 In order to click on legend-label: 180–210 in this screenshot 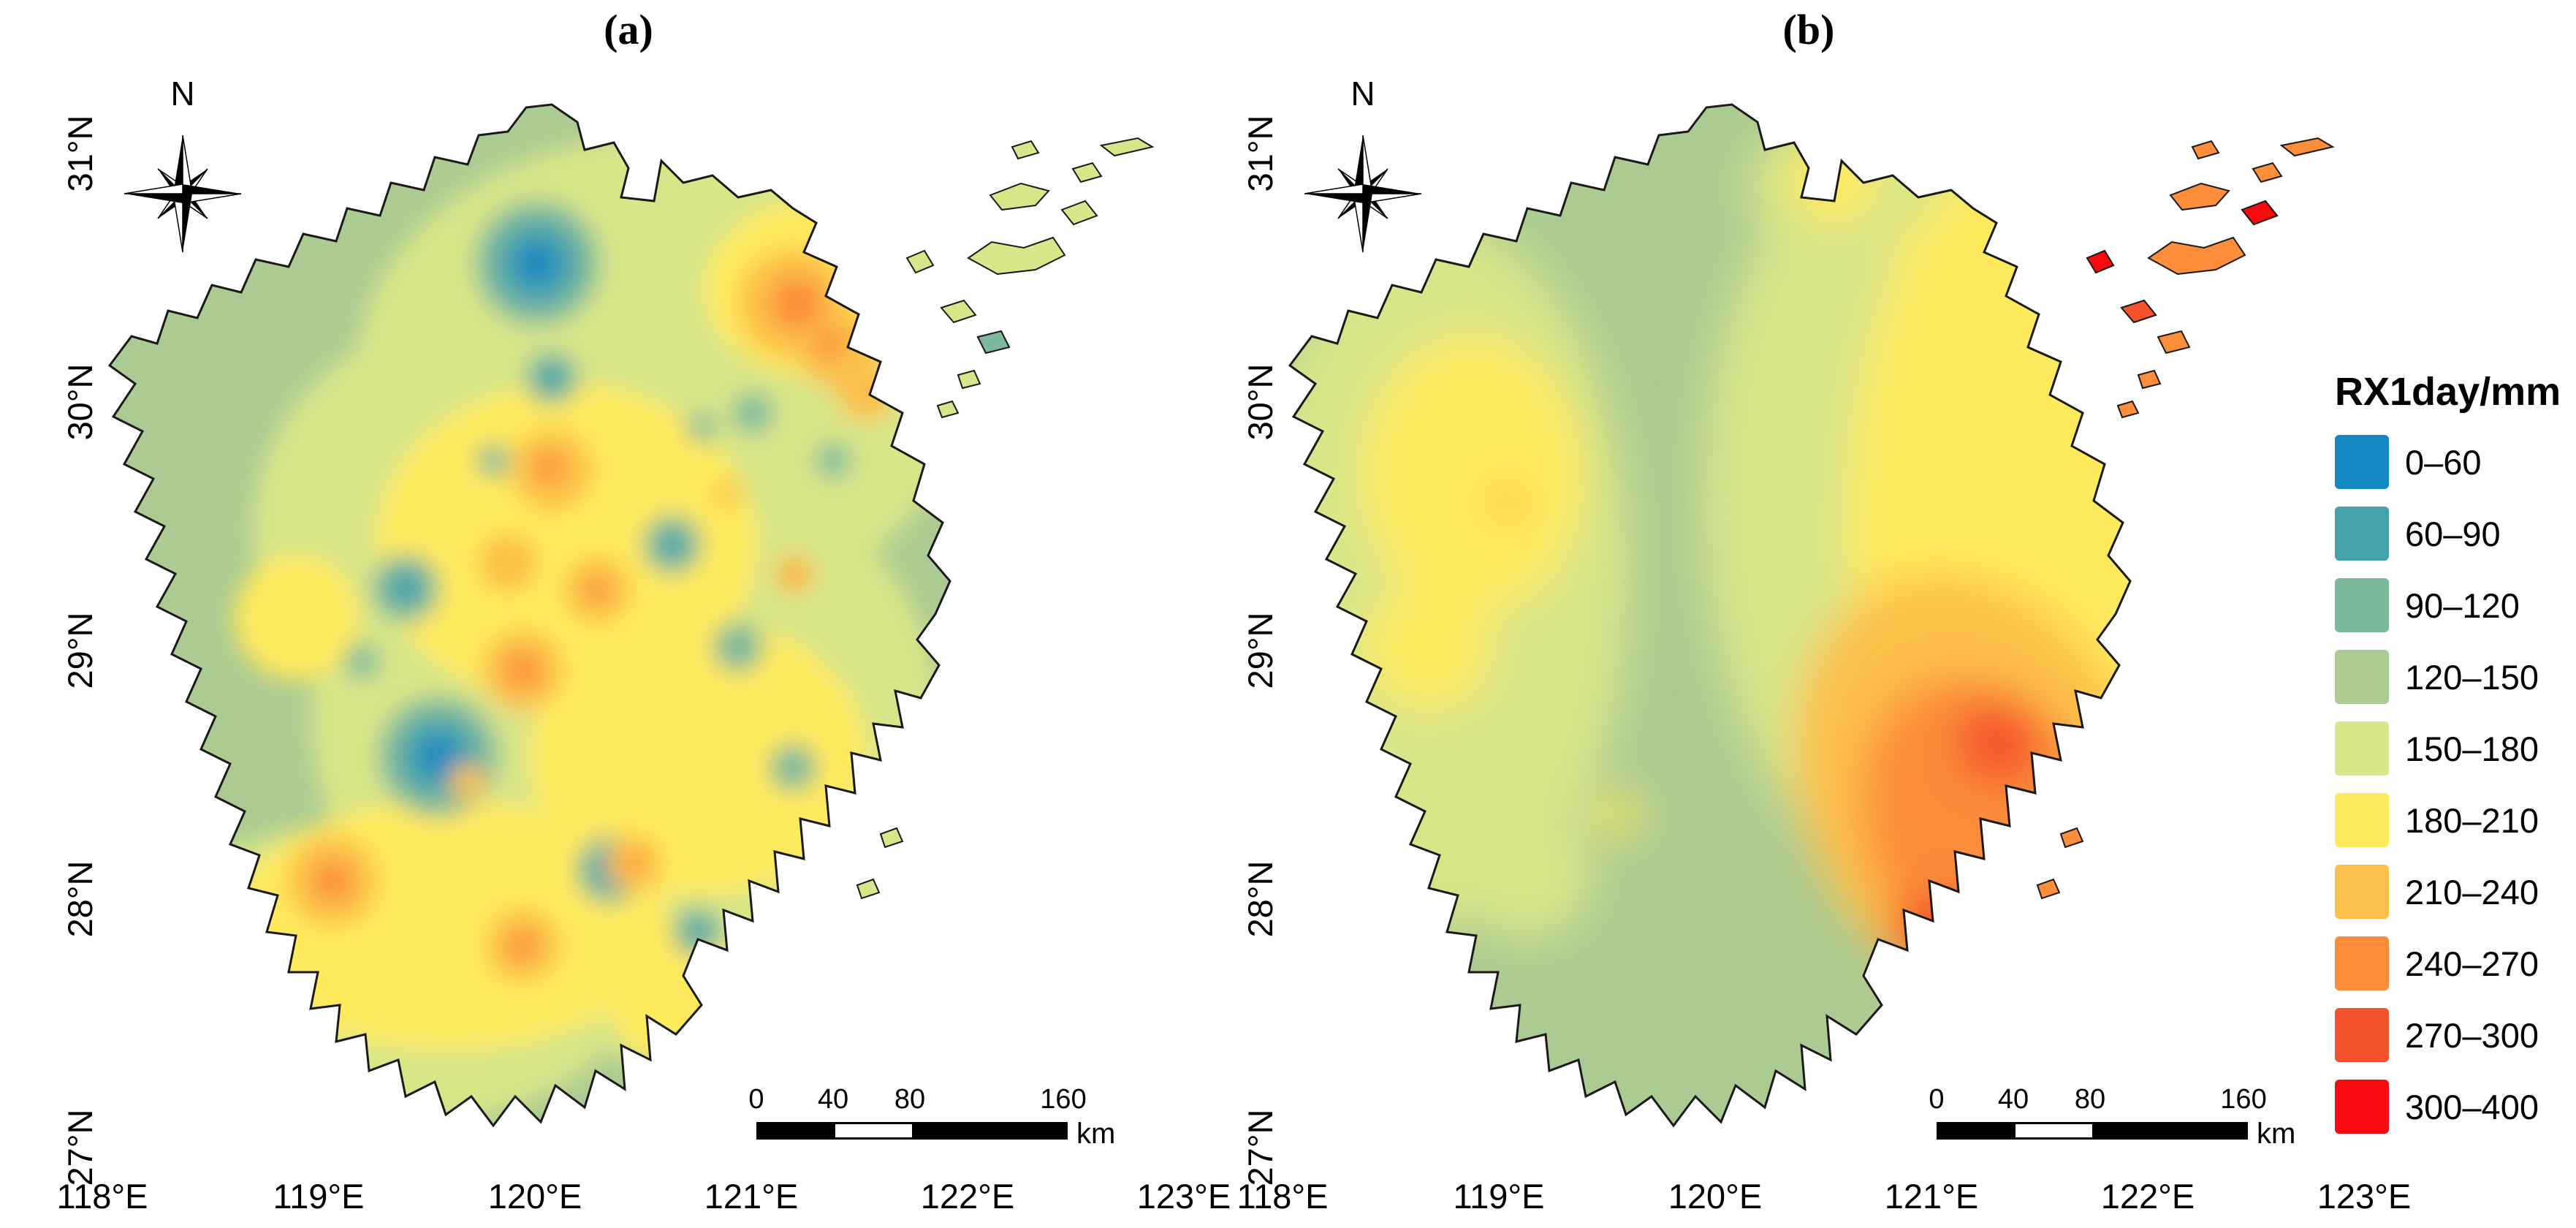, I will do `click(2472, 820)`.